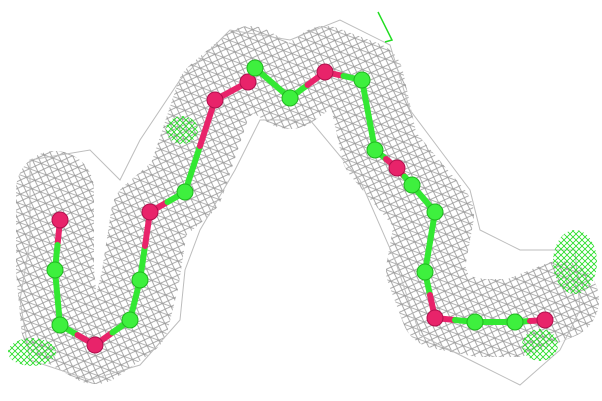 This screenshot has height=401, width=602. Describe the element at coordinates (385, 27) in the screenshot. I see `green-fragment` at that location.